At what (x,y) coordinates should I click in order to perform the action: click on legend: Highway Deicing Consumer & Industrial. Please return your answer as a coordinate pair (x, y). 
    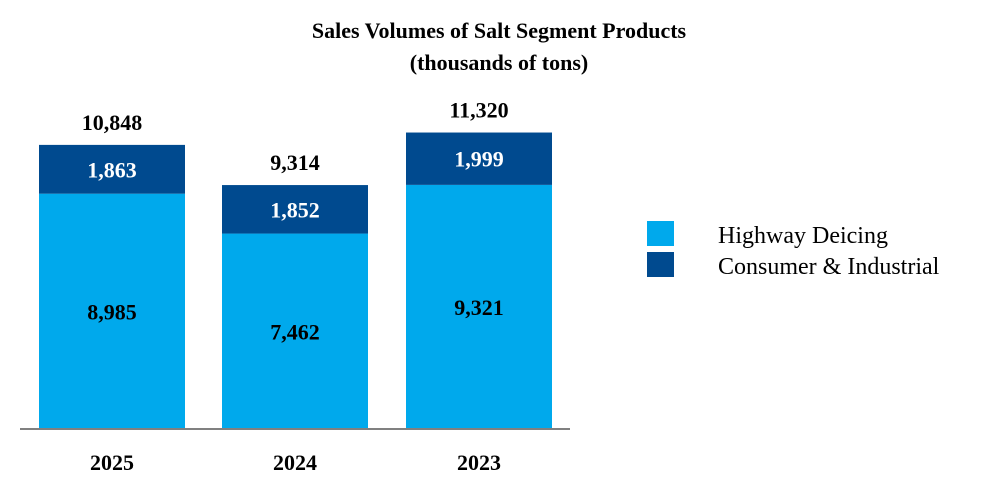
    Looking at the image, I should click on (793, 250).